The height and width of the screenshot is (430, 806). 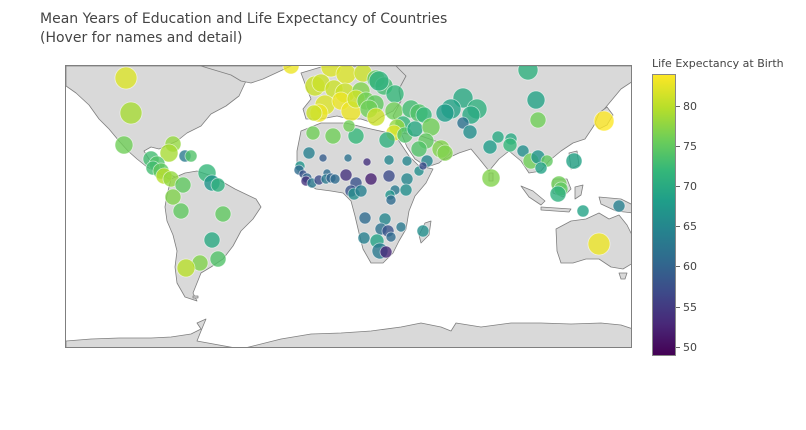 What do you see at coordinates (579, 192) in the screenshot?
I see `sulawesi-landmass` at bounding box center [579, 192].